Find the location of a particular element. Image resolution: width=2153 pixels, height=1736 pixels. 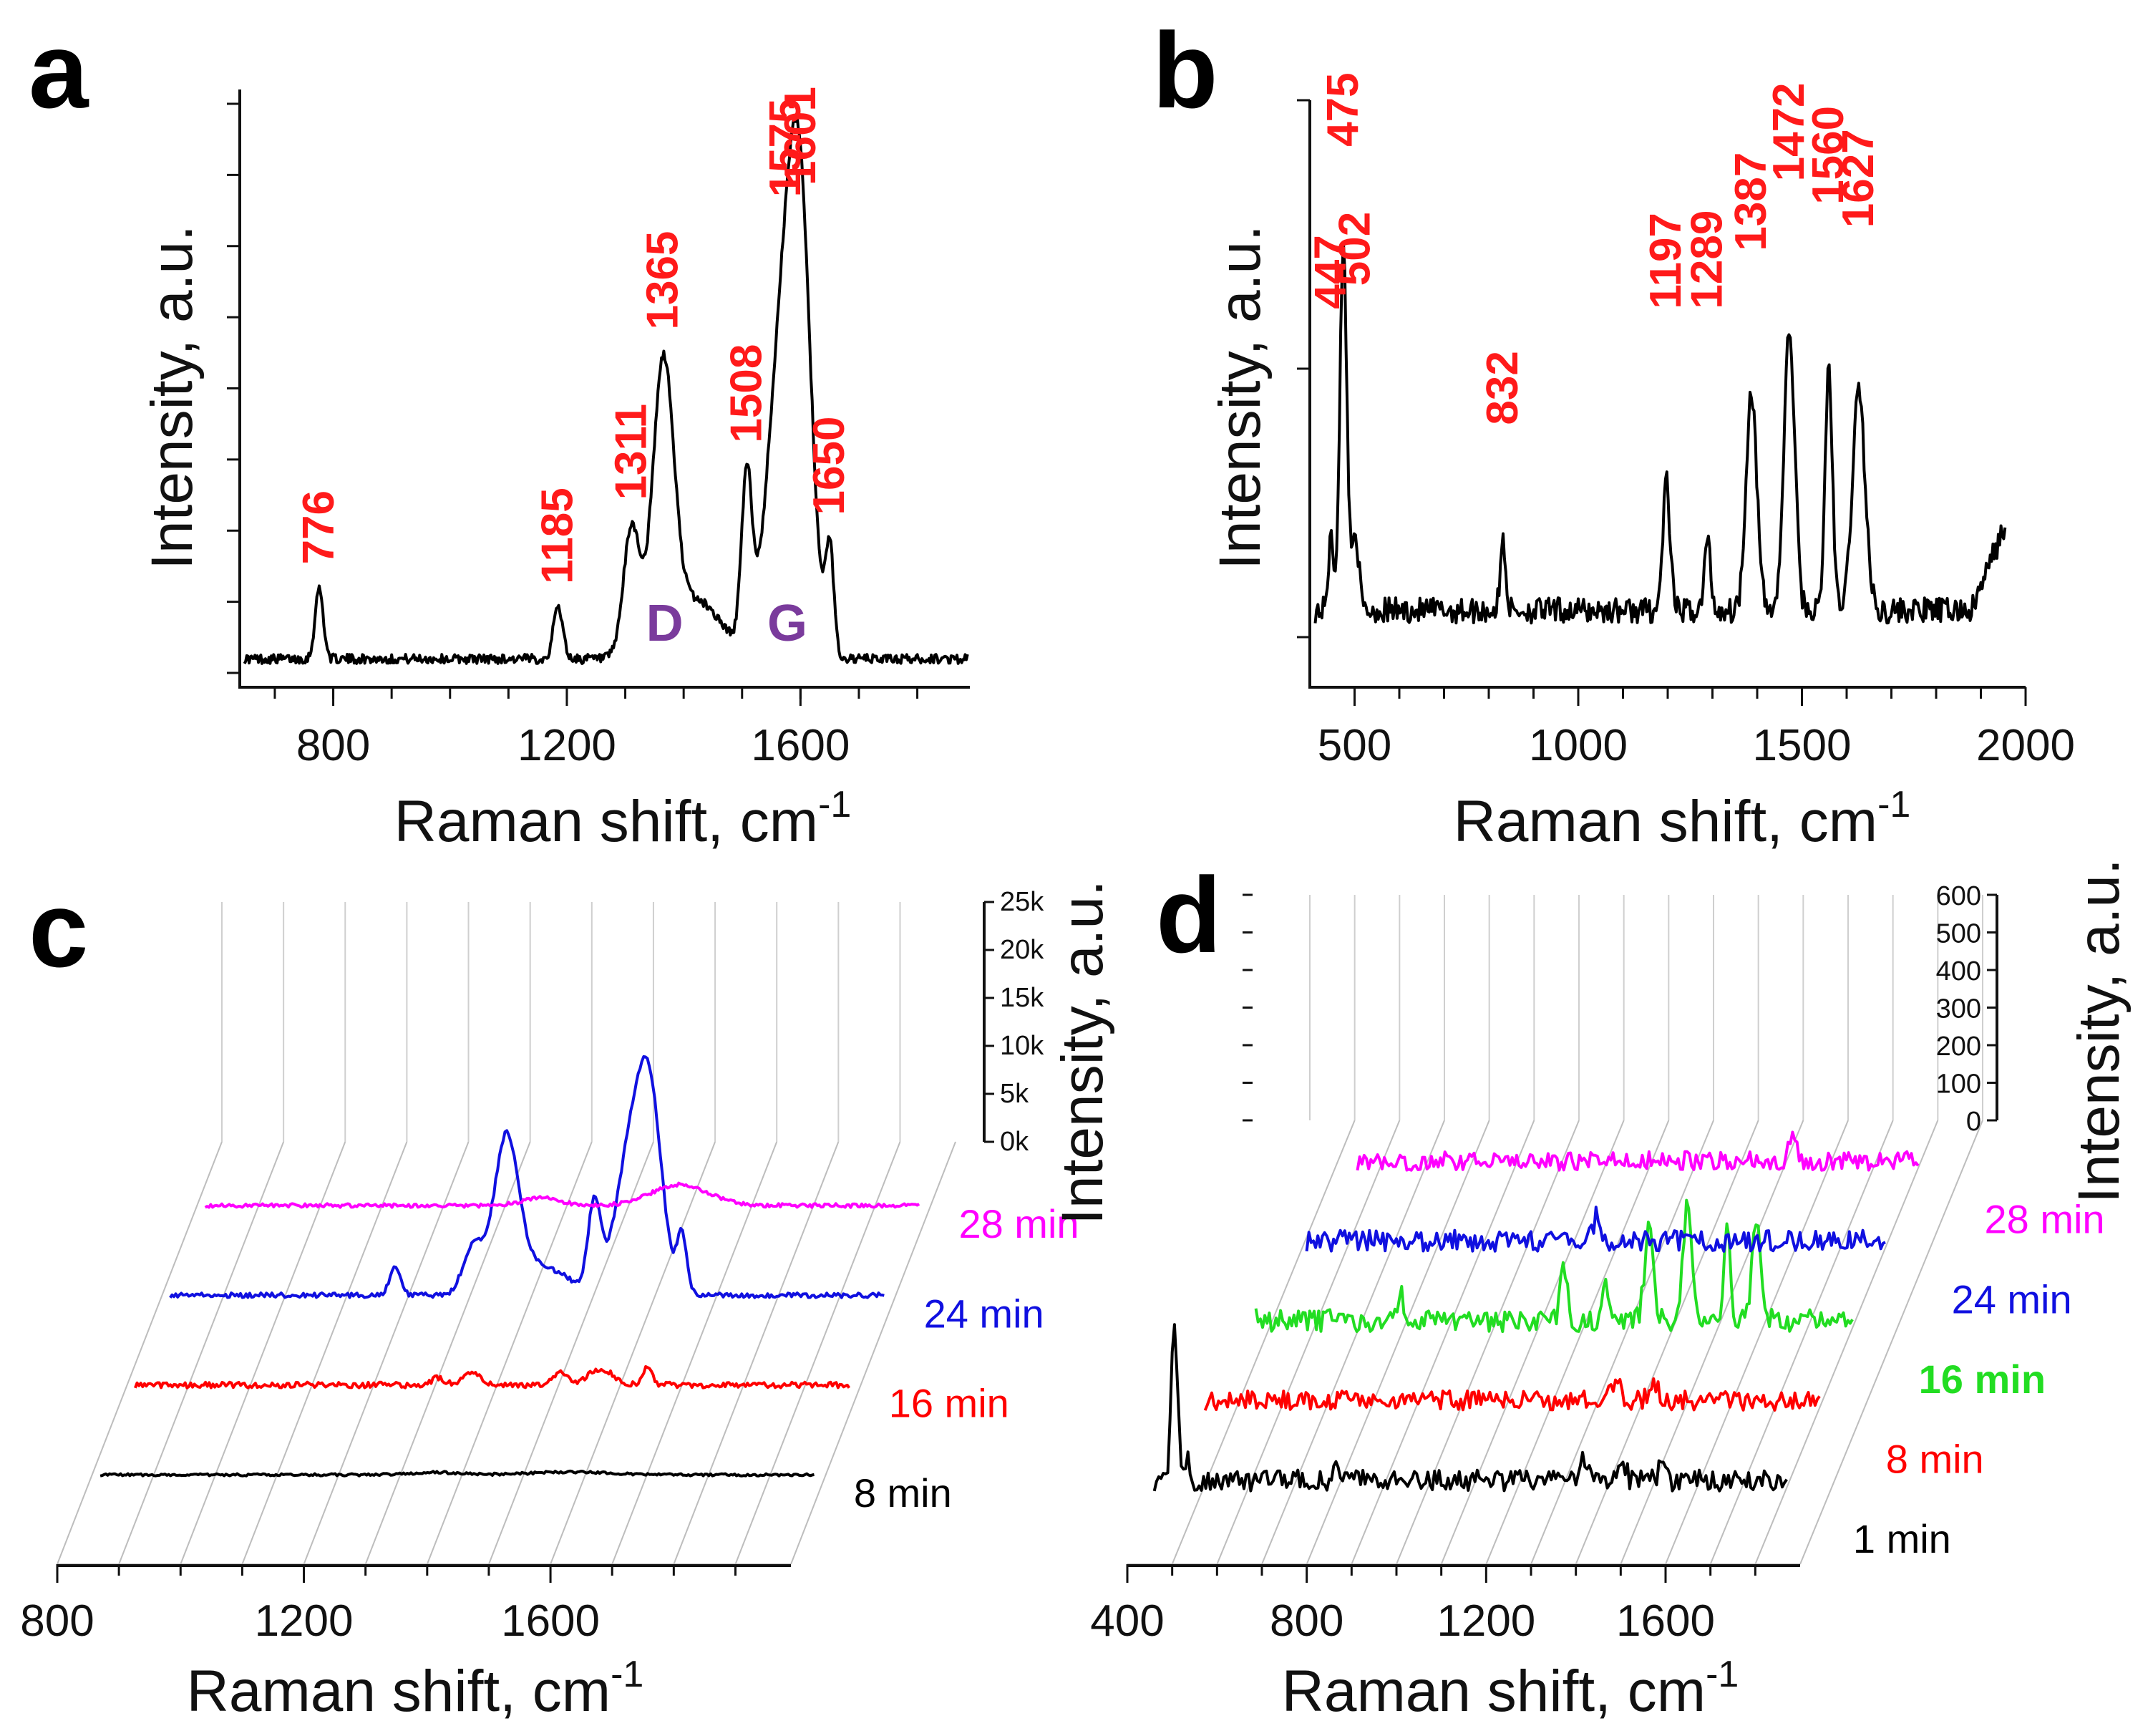

panel-a-xlabel: Raman shift, cm-1 is located at coordinates (623, 819).